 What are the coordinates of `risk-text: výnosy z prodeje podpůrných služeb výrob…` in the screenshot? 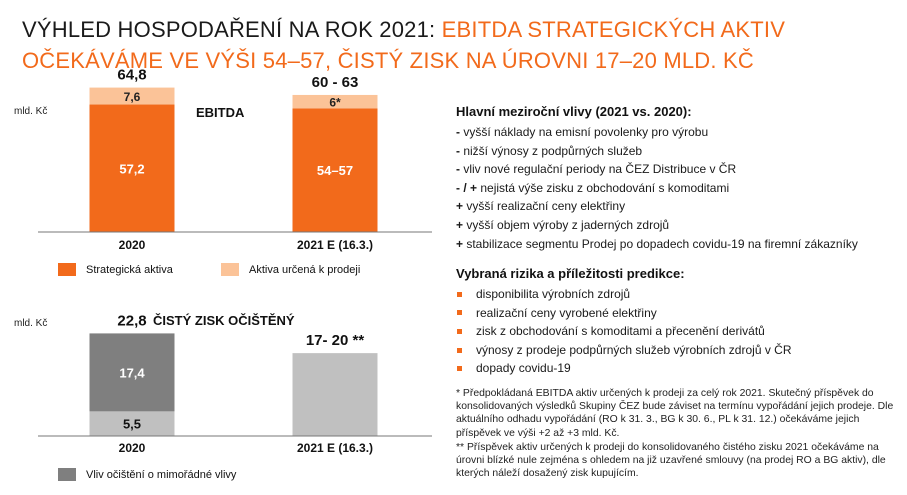 It's located at (634, 349).